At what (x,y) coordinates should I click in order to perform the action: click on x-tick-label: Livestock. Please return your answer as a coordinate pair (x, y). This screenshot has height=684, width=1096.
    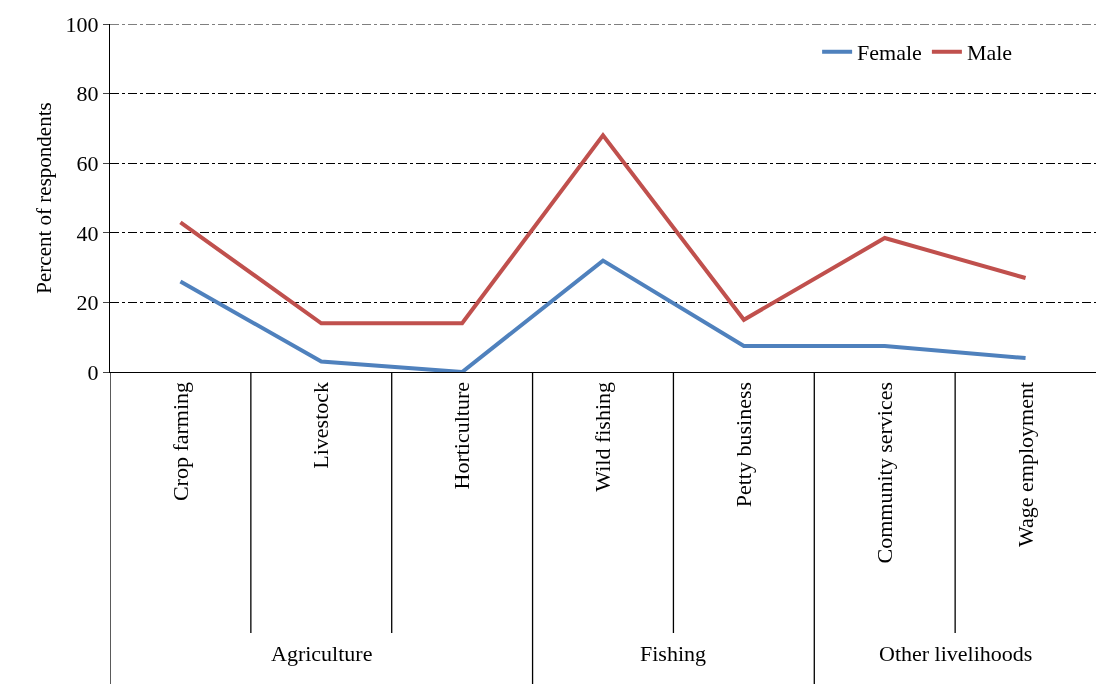
    Looking at the image, I should click on (321, 425).